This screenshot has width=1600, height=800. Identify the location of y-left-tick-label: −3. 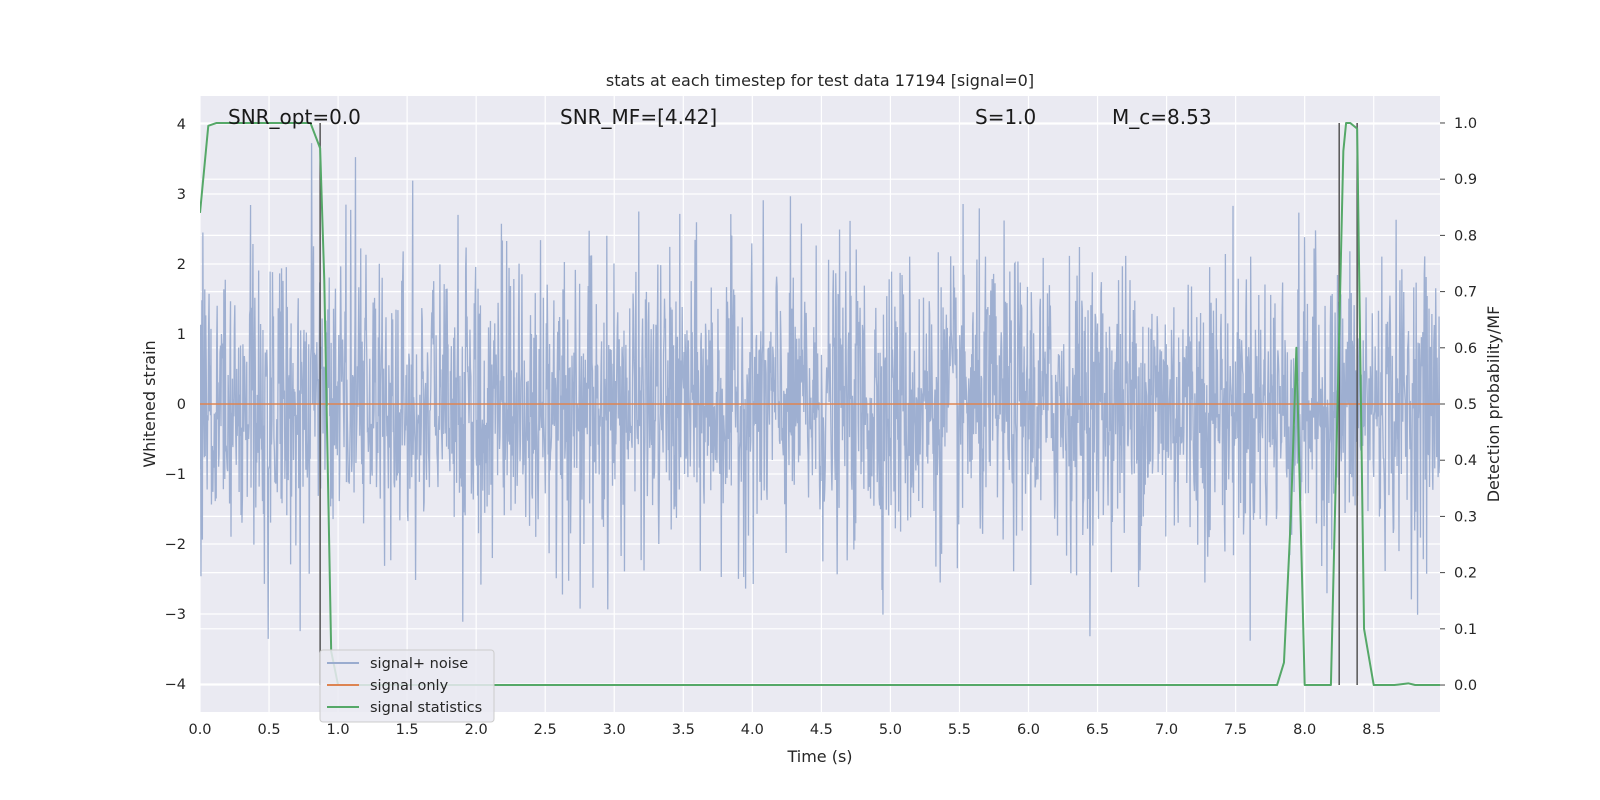
(175, 615).